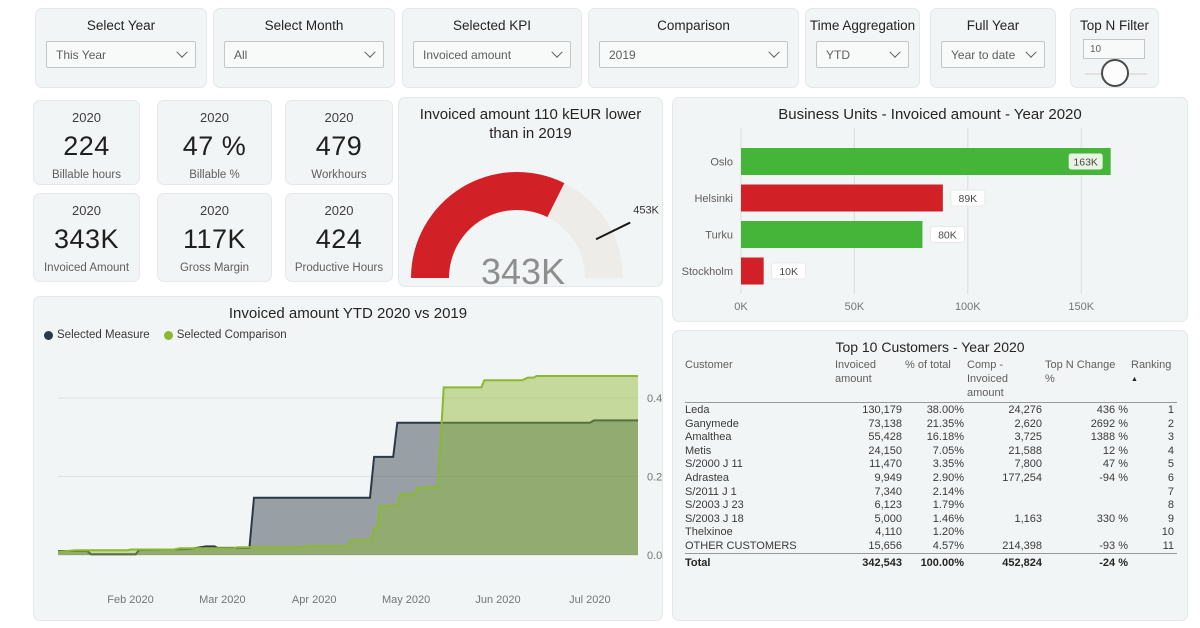 The height and width of the screenshot is (628, 1200). What do you see at coordinates (1167, 532) in the screenshot?
I see `table-cell: 10` at bounding box center [1167, 532].